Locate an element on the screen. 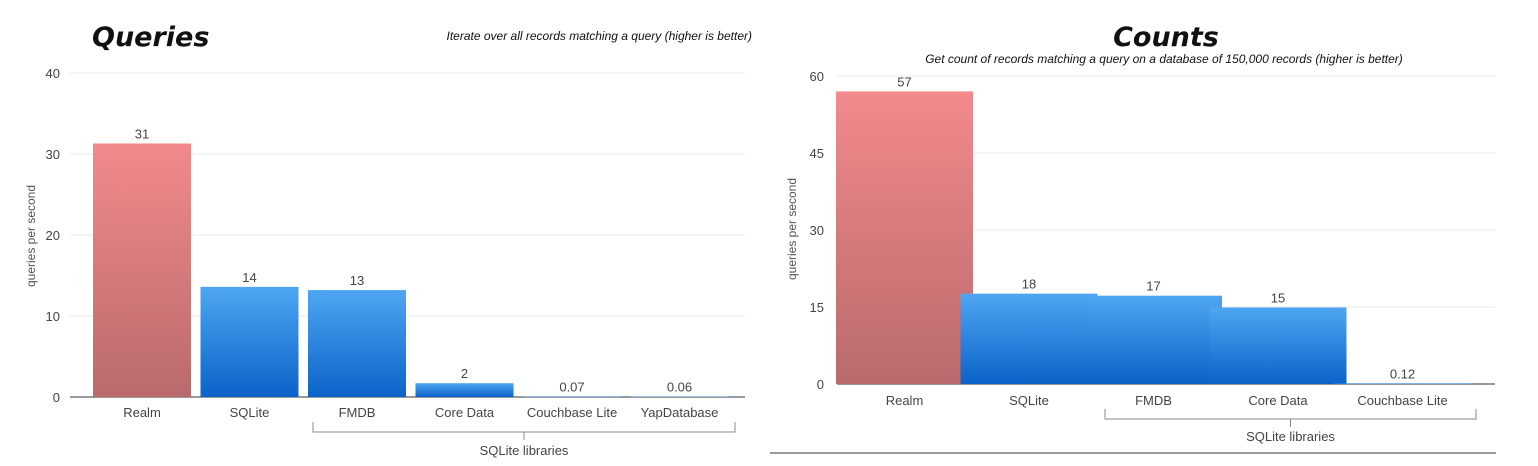 This screenshot has width=1538, height=466. counts-bar-couchbase-lite is located at coordinates (1402, 383).